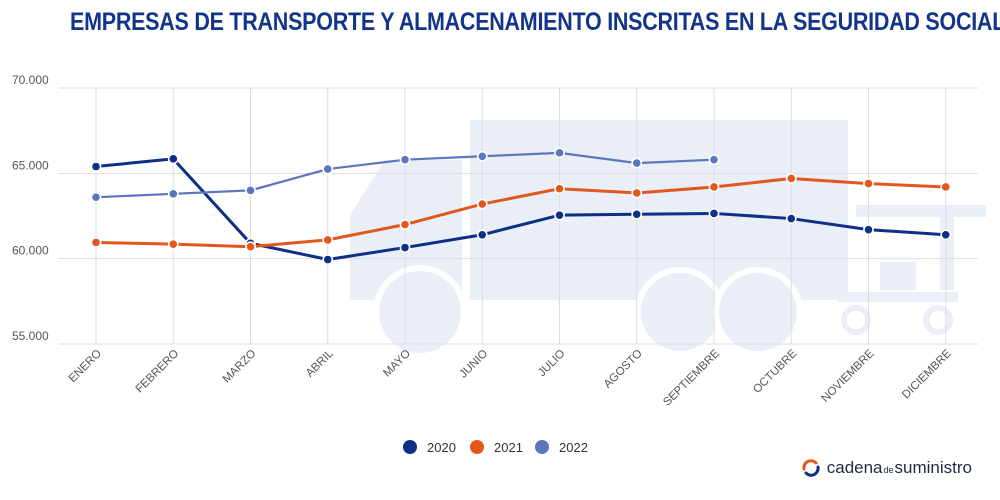 Image resolution: width=1000 pixels, height=500 pixels. Describe the element at coordinates (30, 251) in the screenshot. I see `y-tick-label: 60.000` at that location.